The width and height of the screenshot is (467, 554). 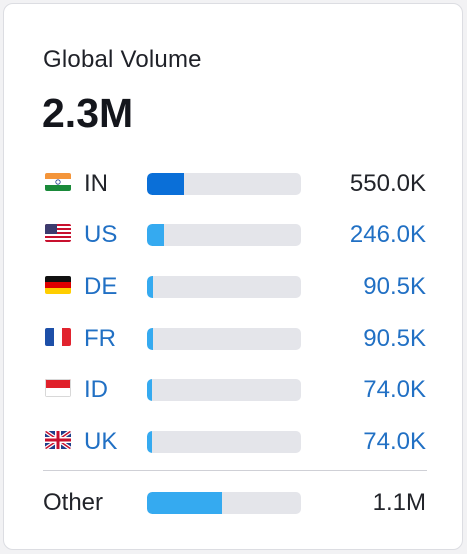 I want to click on country-code-uk: UK, so click(x=101, y=441).